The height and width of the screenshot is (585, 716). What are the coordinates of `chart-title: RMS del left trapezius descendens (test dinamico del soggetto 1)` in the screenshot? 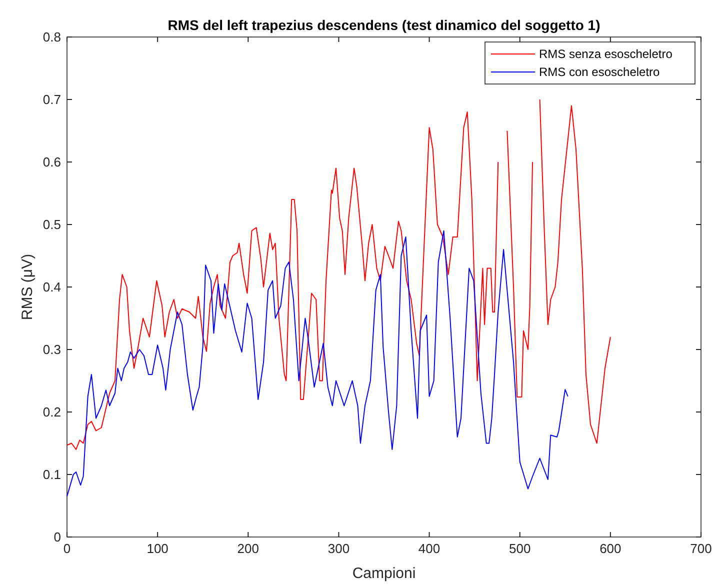 It's located at (384, 25).